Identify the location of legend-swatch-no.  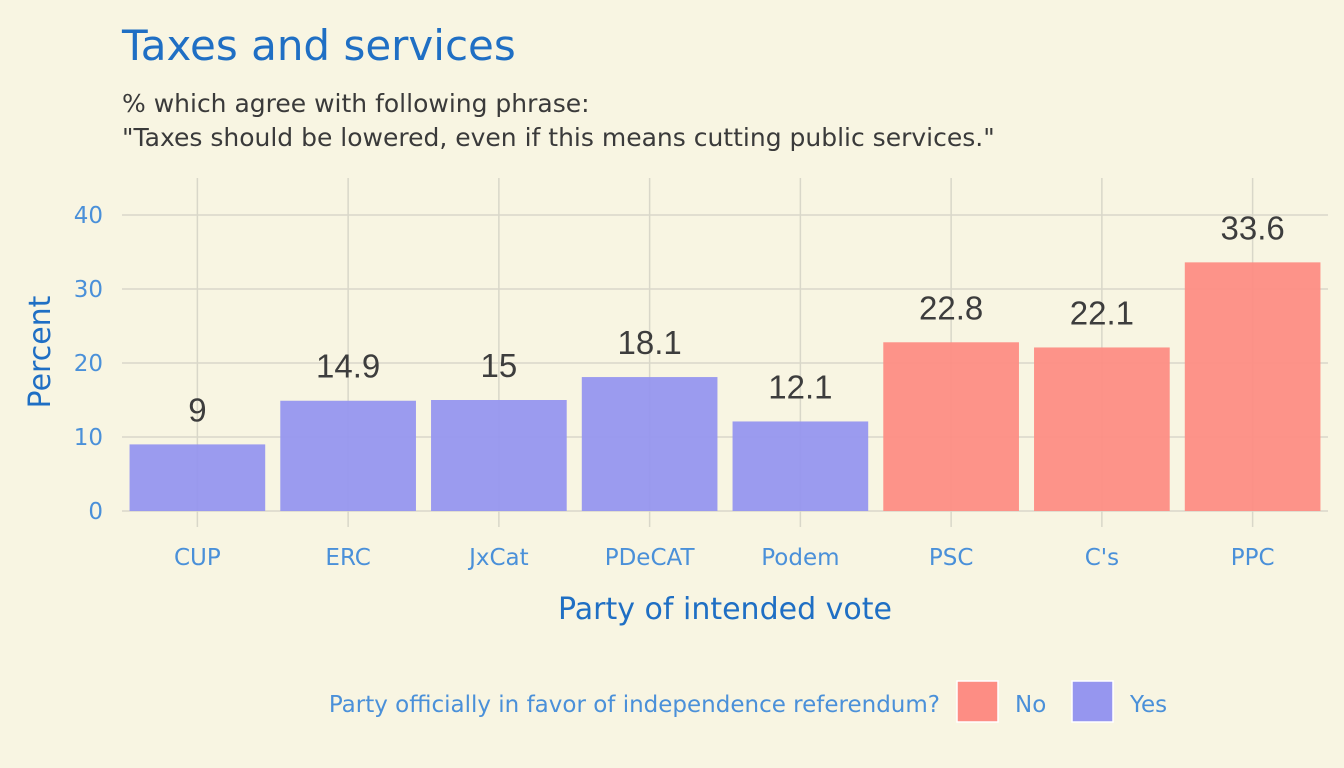
(977, 701).